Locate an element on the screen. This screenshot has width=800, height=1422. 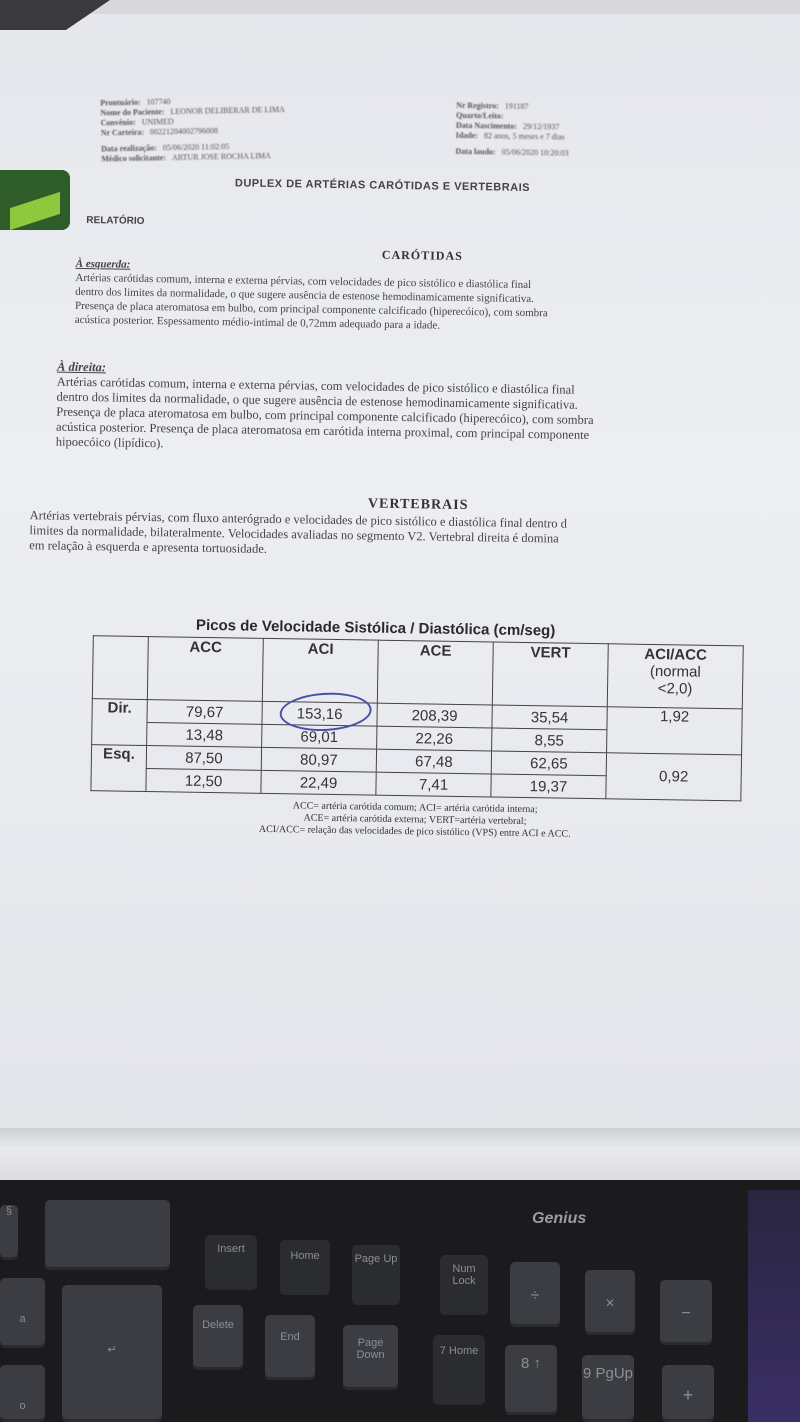
column-header: ACC is located at coordinates (205, 669).